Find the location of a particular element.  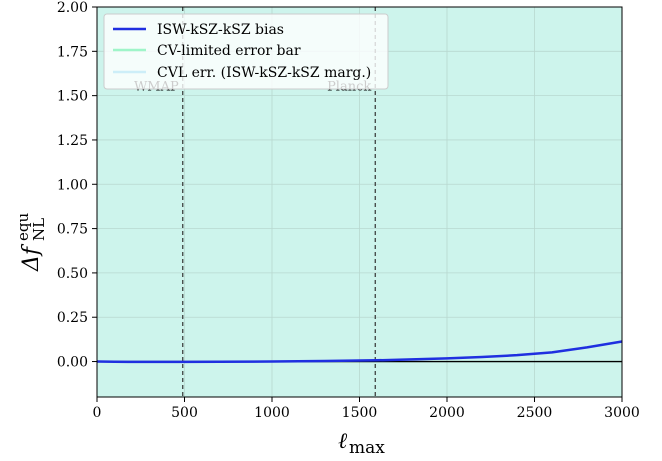

y-axis-title: Δf equ NL is located at coordinates (31, 242).